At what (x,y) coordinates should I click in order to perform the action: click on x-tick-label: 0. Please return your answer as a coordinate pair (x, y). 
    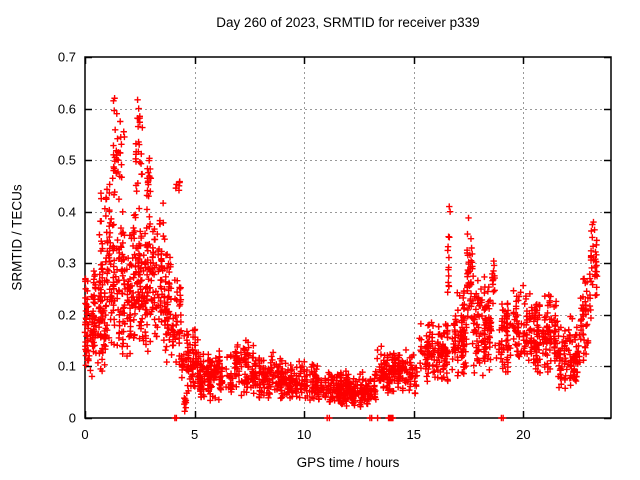
    Looking at the image, I should click on (85, 434).